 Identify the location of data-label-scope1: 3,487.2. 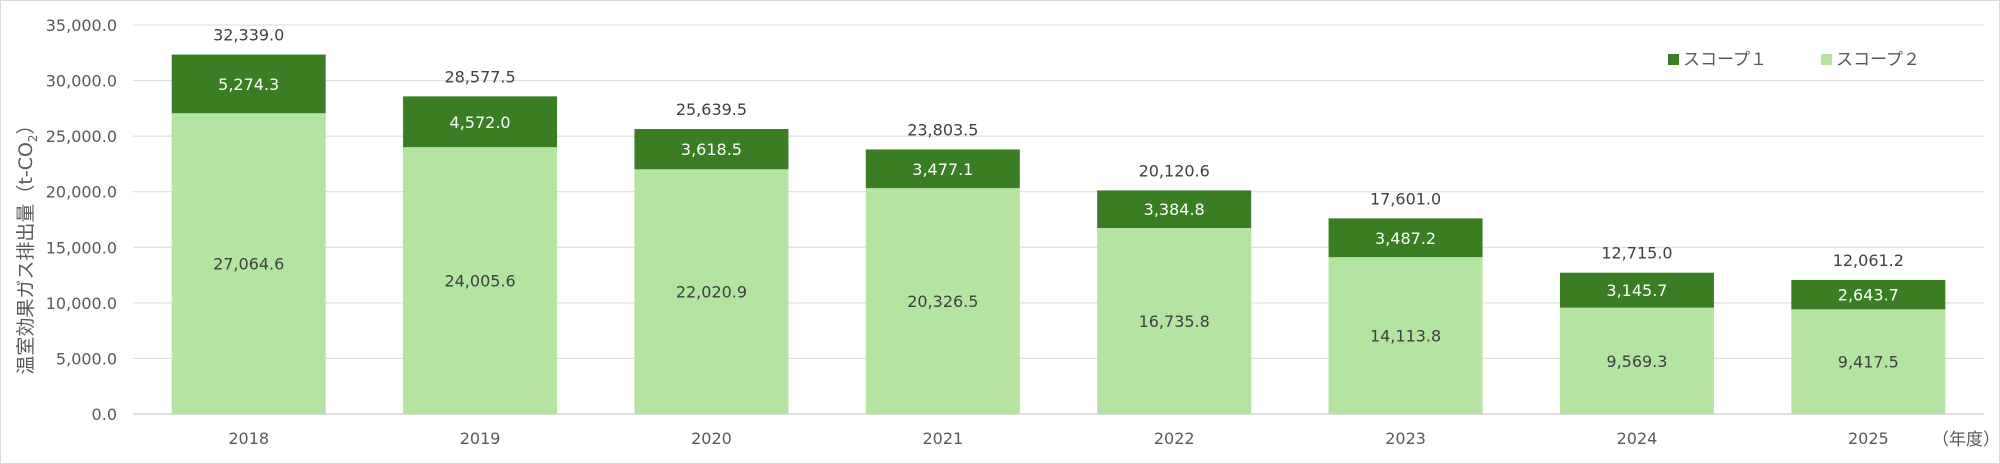
(1405, 238).